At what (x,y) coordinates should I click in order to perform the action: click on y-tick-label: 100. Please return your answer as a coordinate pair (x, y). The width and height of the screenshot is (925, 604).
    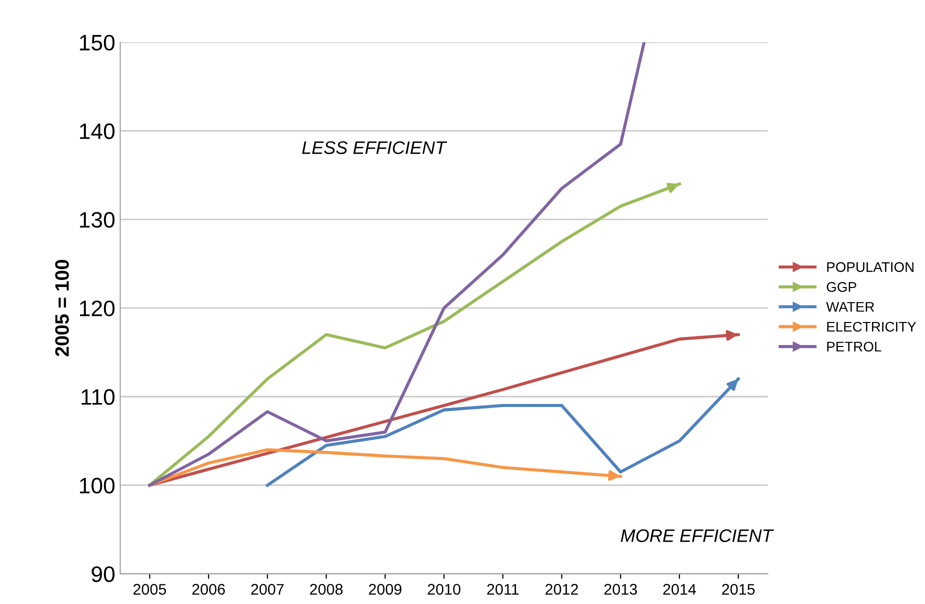
    Looking at the image, I should click on (97, 486).